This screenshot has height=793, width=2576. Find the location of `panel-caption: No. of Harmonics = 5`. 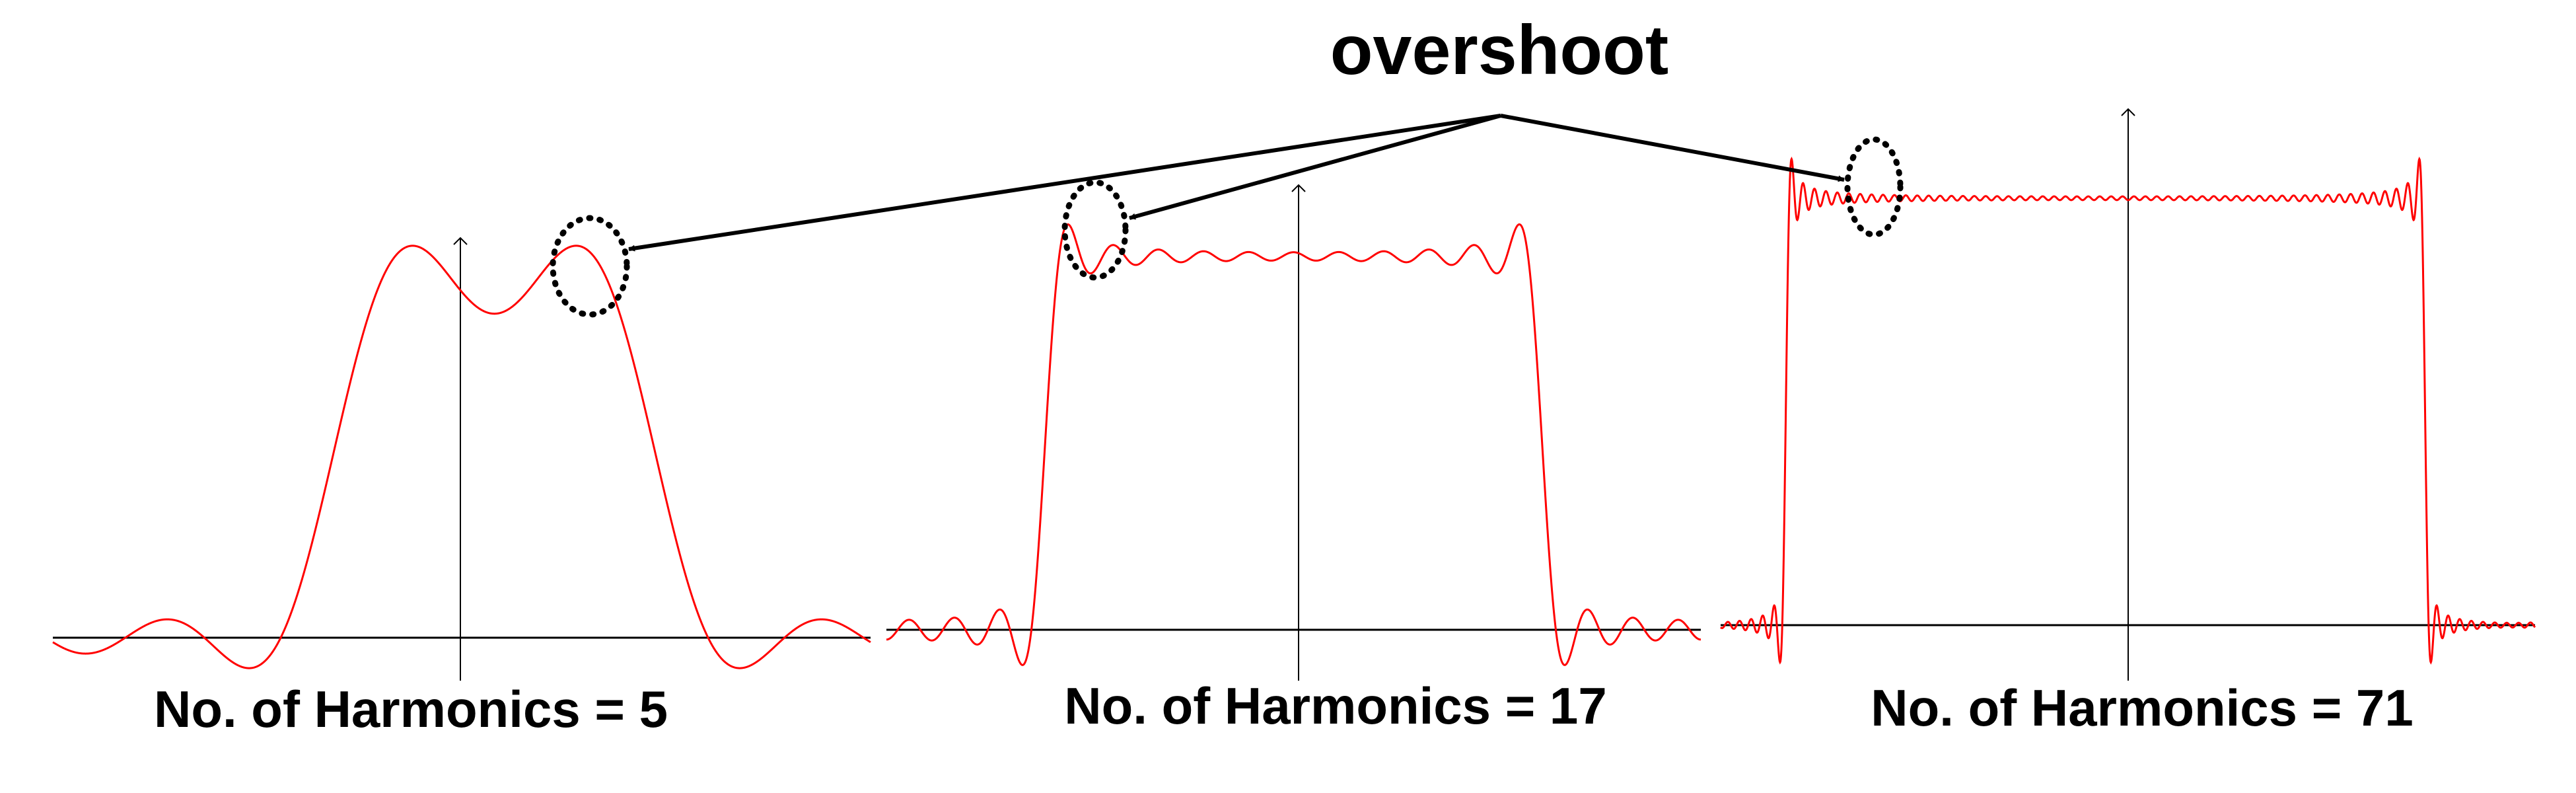

panel-caption: No. of Harmonics = 5 is located at coordinates (411, 709).